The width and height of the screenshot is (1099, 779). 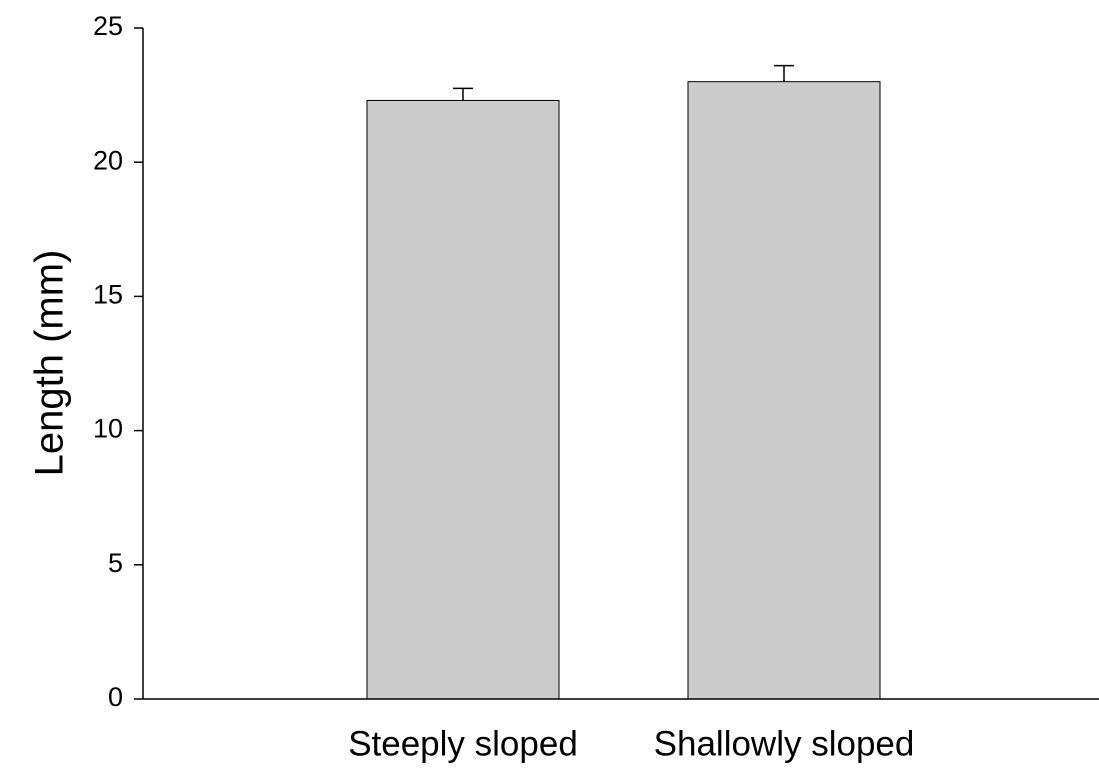 I want to click on x-category-label: Shallowly sloped, so click(x=784, y=743).